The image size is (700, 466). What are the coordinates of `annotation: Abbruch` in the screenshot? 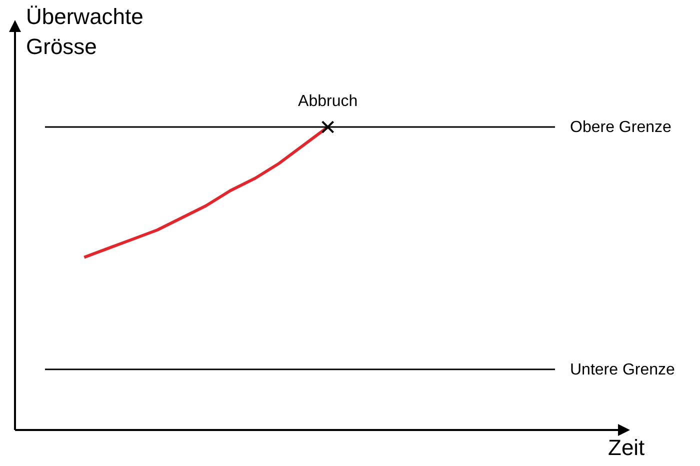 It's located at (328, 101).